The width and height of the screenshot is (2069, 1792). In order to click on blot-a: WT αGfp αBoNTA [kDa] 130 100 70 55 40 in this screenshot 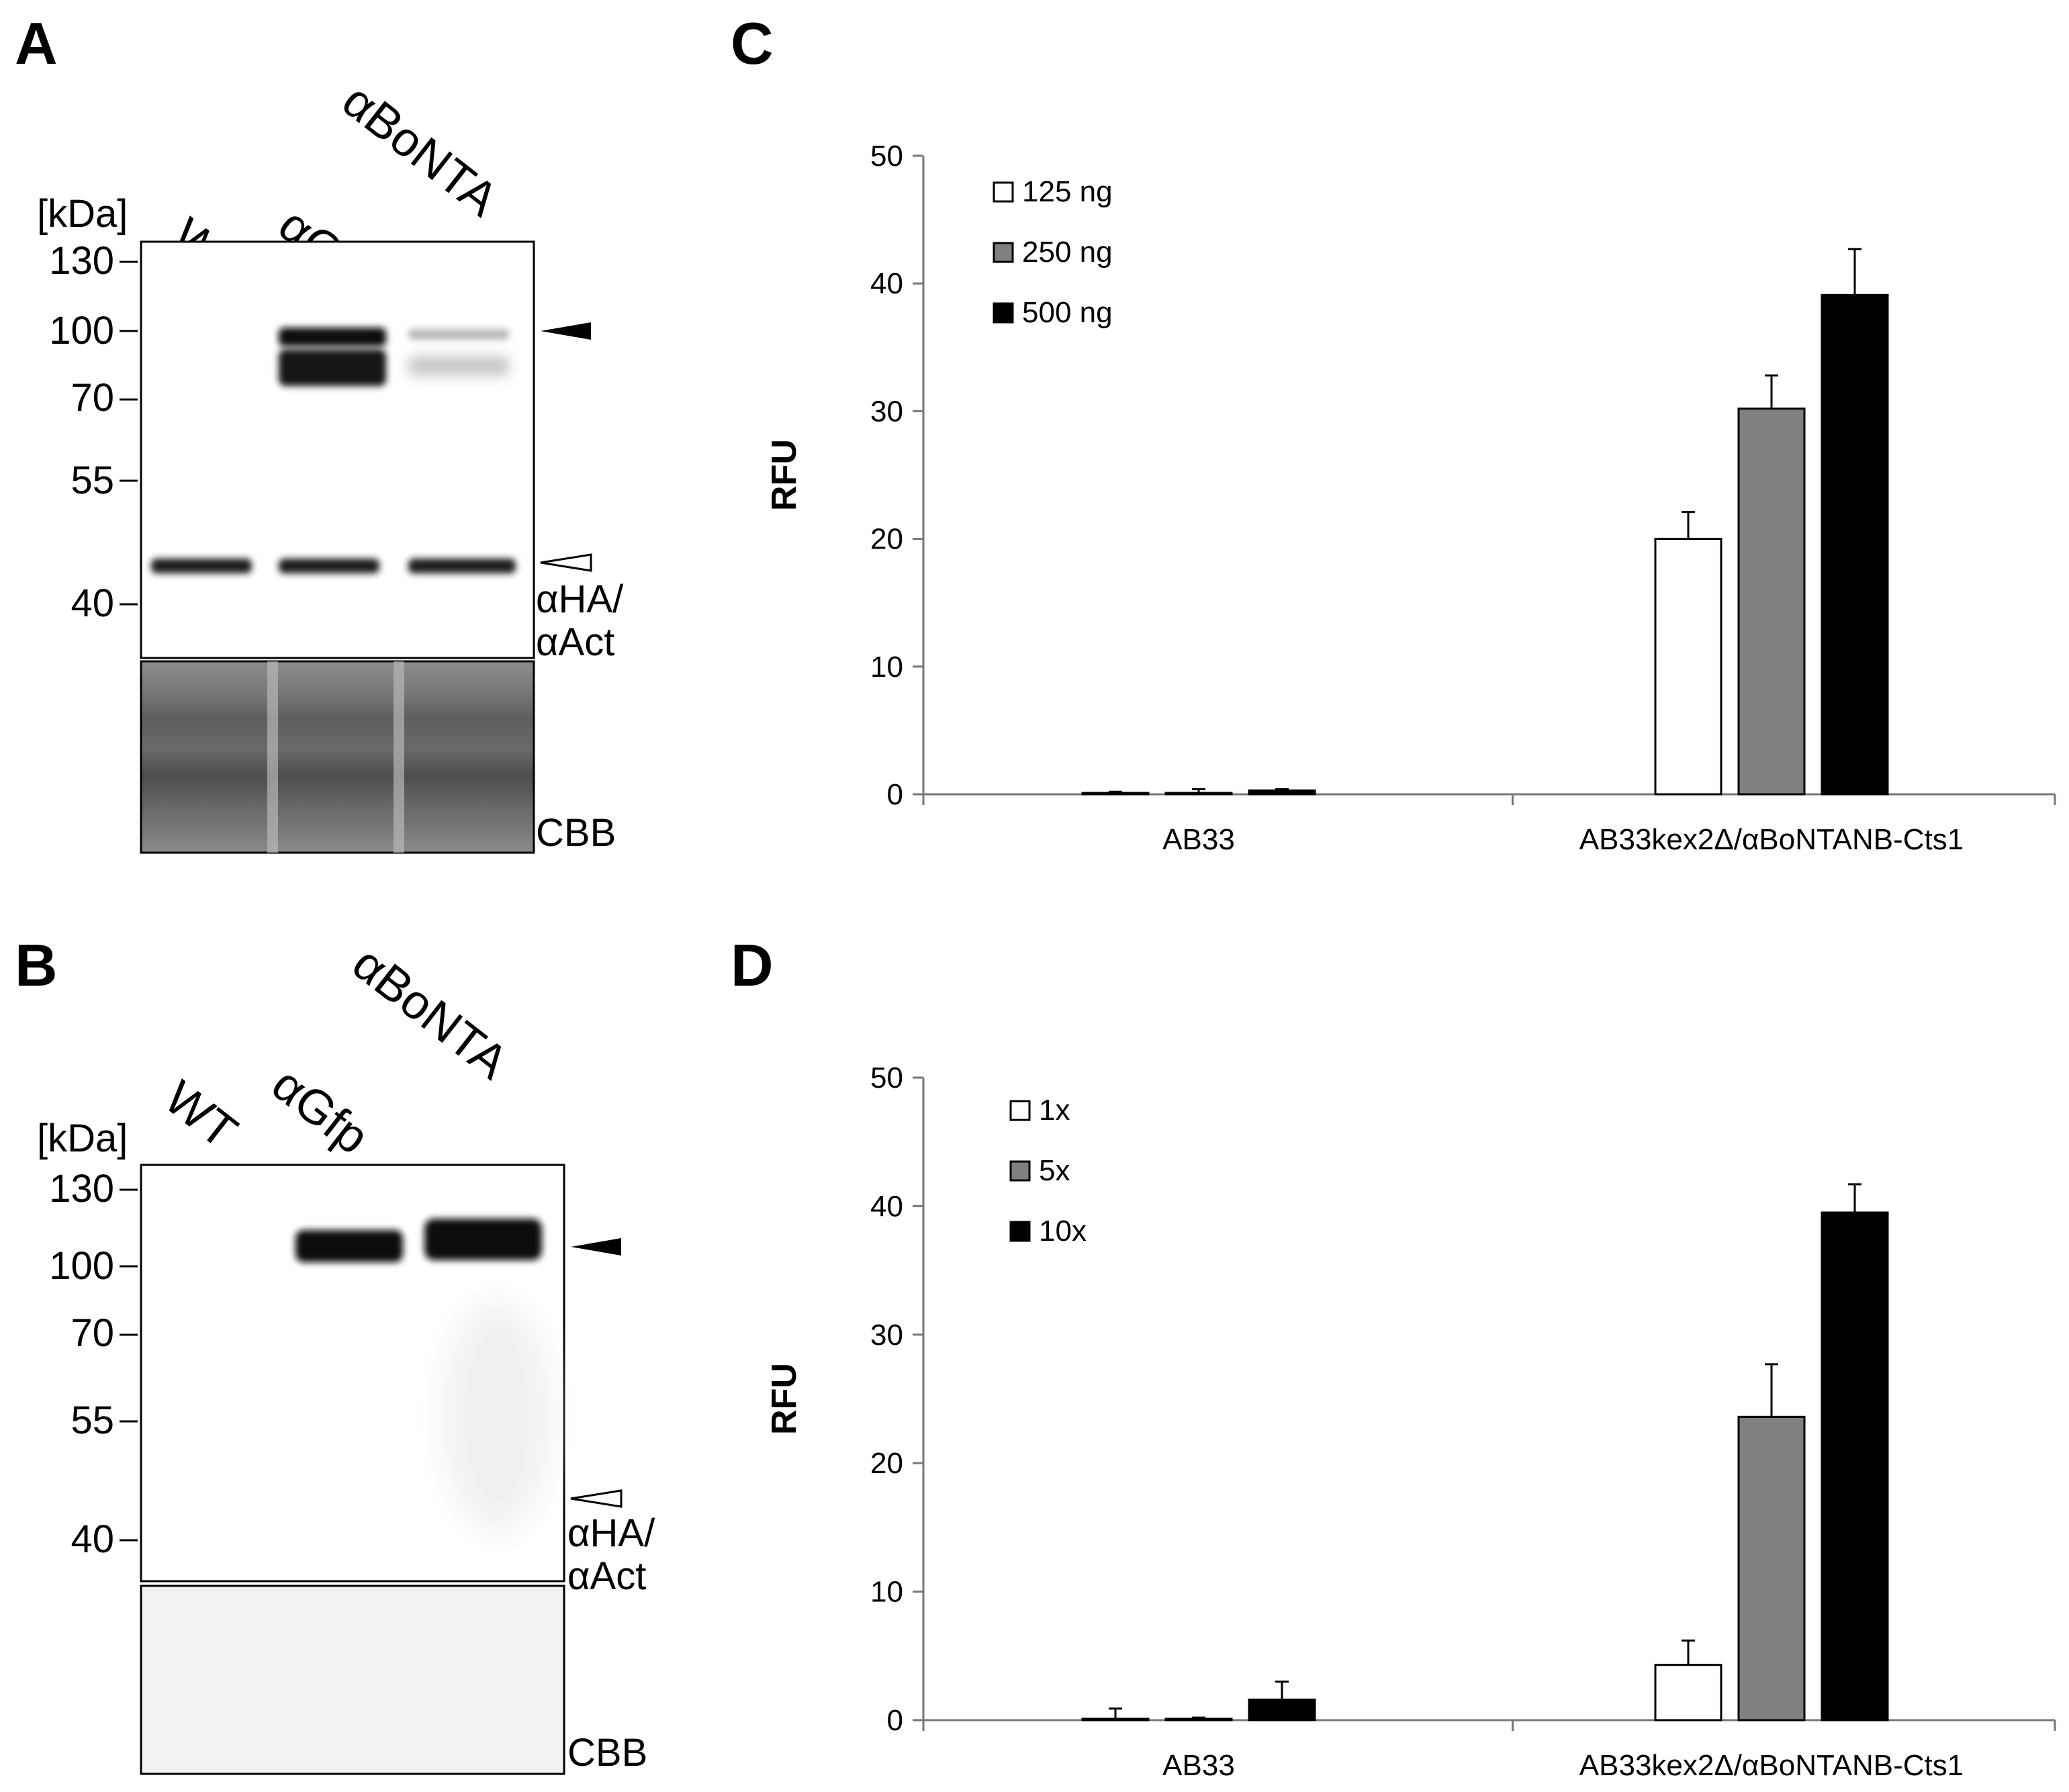, I will do `click(330, 464)`.